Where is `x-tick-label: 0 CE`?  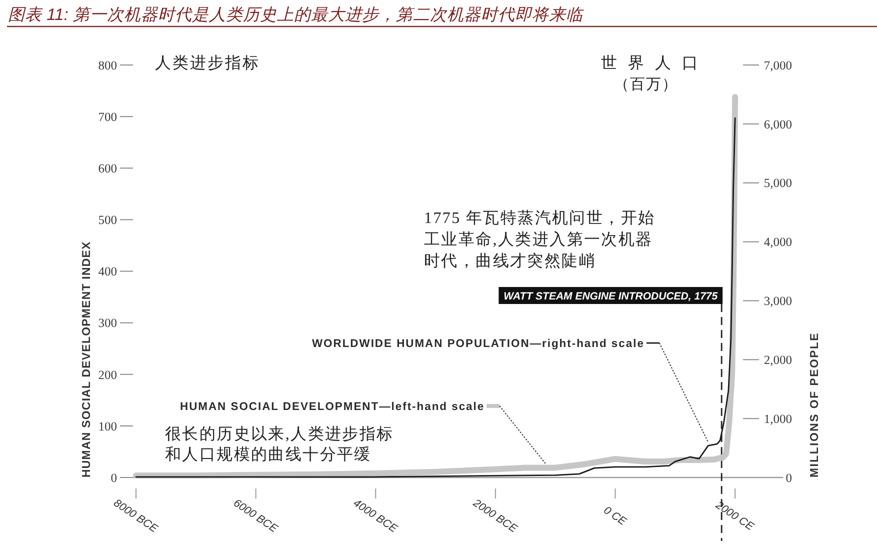 x-tick-label: 0 CE is located at coordinates (615, 516).